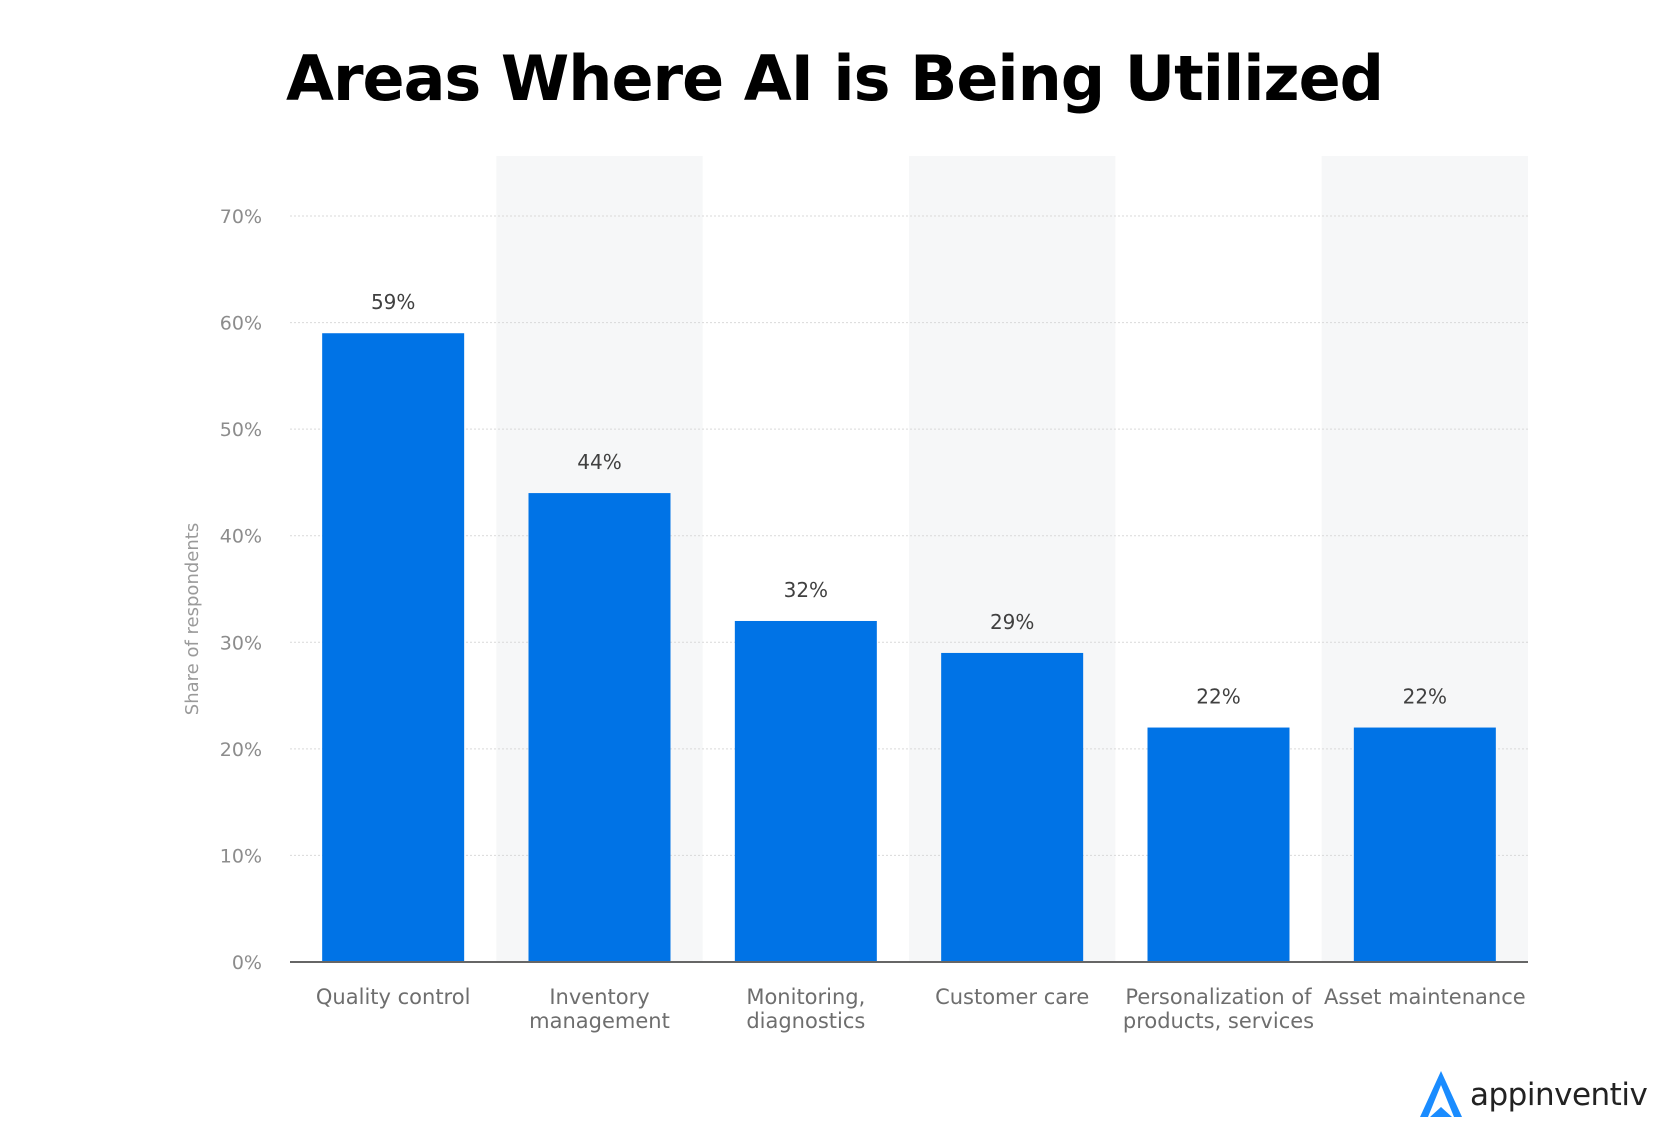 The image size is (1669, 1146). I want to click on category-label: Customer care, so click(1012, 997).